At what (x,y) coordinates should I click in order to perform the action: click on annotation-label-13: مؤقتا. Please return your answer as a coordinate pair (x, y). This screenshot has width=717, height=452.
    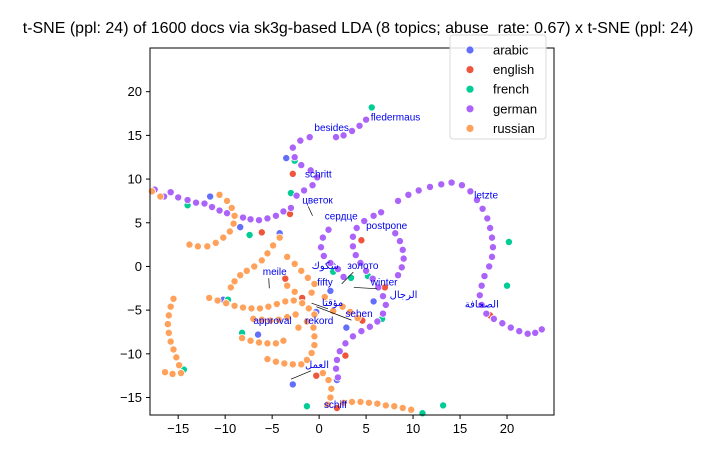
    Looking at the image, I should click on (332, 303).